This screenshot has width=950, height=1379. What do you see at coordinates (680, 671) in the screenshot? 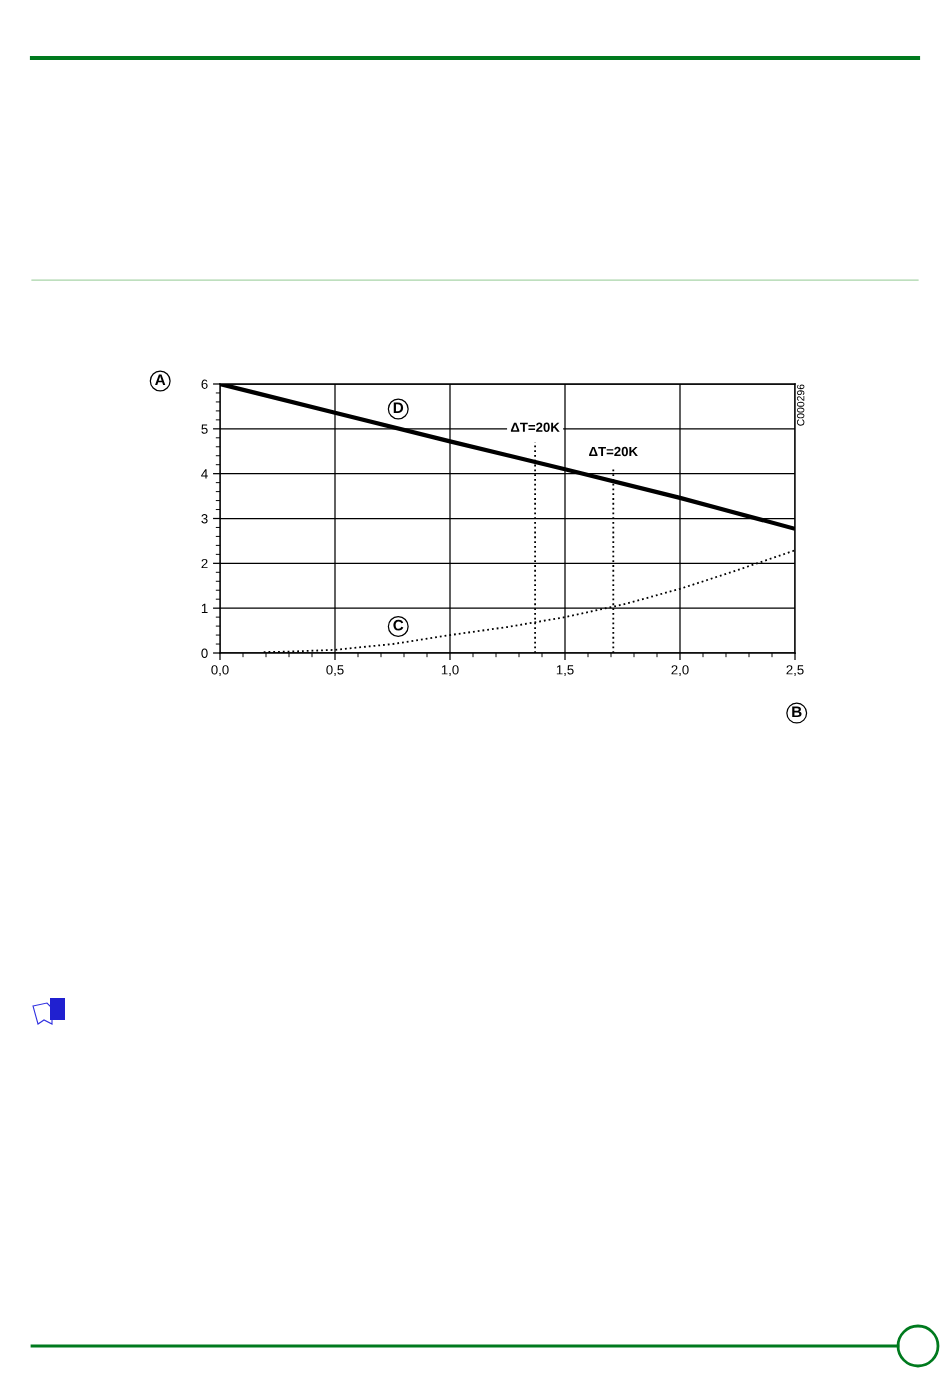
I see `x-tick-label: 2,0` at bounding box center [680, 671].